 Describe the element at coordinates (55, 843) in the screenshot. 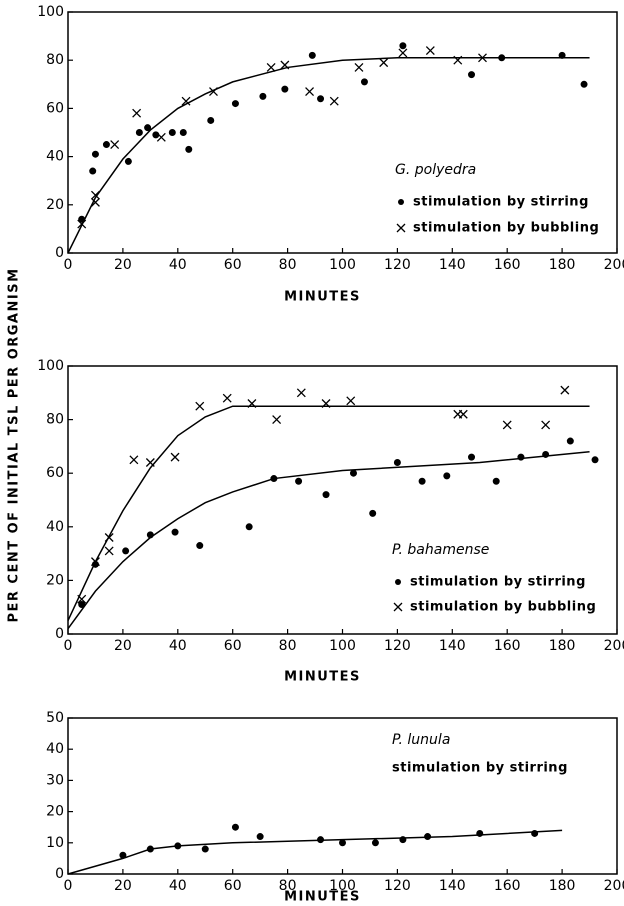

I see `y-tick-label: 10` at that location.